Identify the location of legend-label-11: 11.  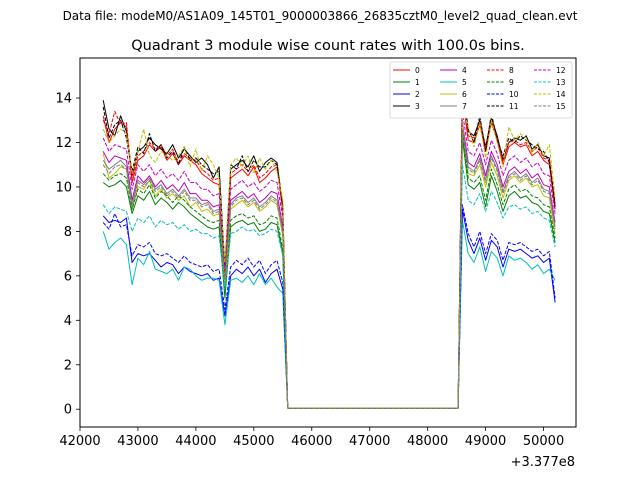
(514, 106).